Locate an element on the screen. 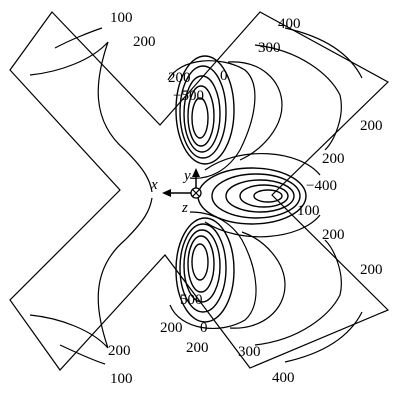 This screenshot has height=395, width=397. label-mid-lower-200: 200 is located at coordinates (333, 235).